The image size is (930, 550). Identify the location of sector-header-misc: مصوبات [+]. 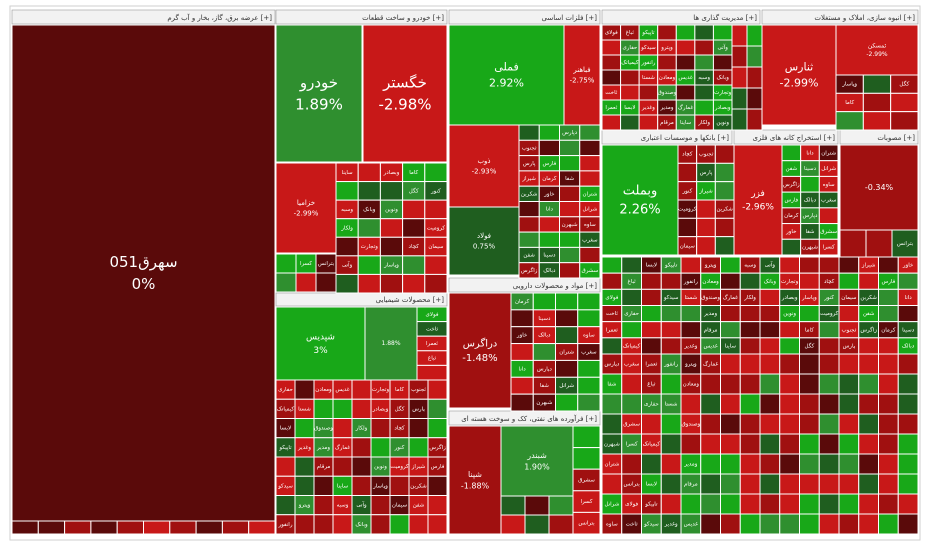
(879, 137).